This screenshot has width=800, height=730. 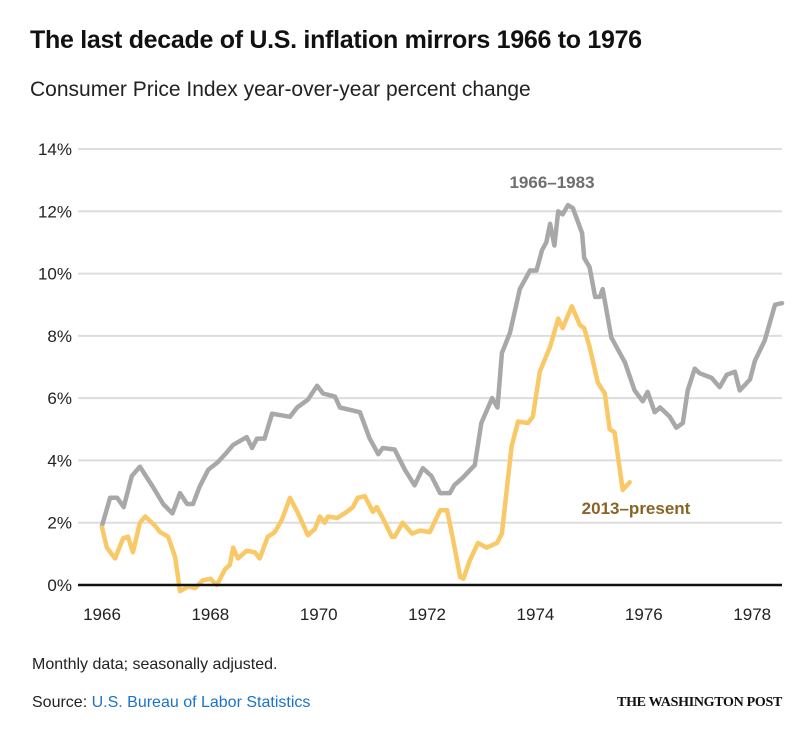 I want to click on y-tick-label: 2%, so click(x=59, y=523).